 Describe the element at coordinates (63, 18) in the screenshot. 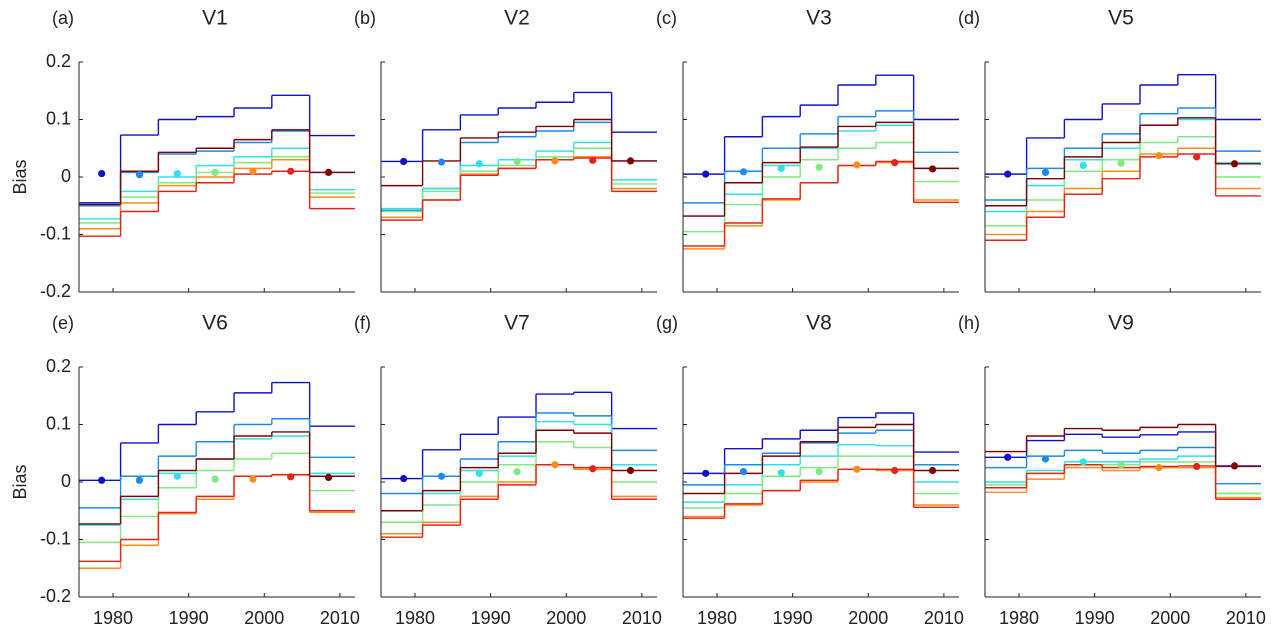

I see `panel-label: (a)` at that location.